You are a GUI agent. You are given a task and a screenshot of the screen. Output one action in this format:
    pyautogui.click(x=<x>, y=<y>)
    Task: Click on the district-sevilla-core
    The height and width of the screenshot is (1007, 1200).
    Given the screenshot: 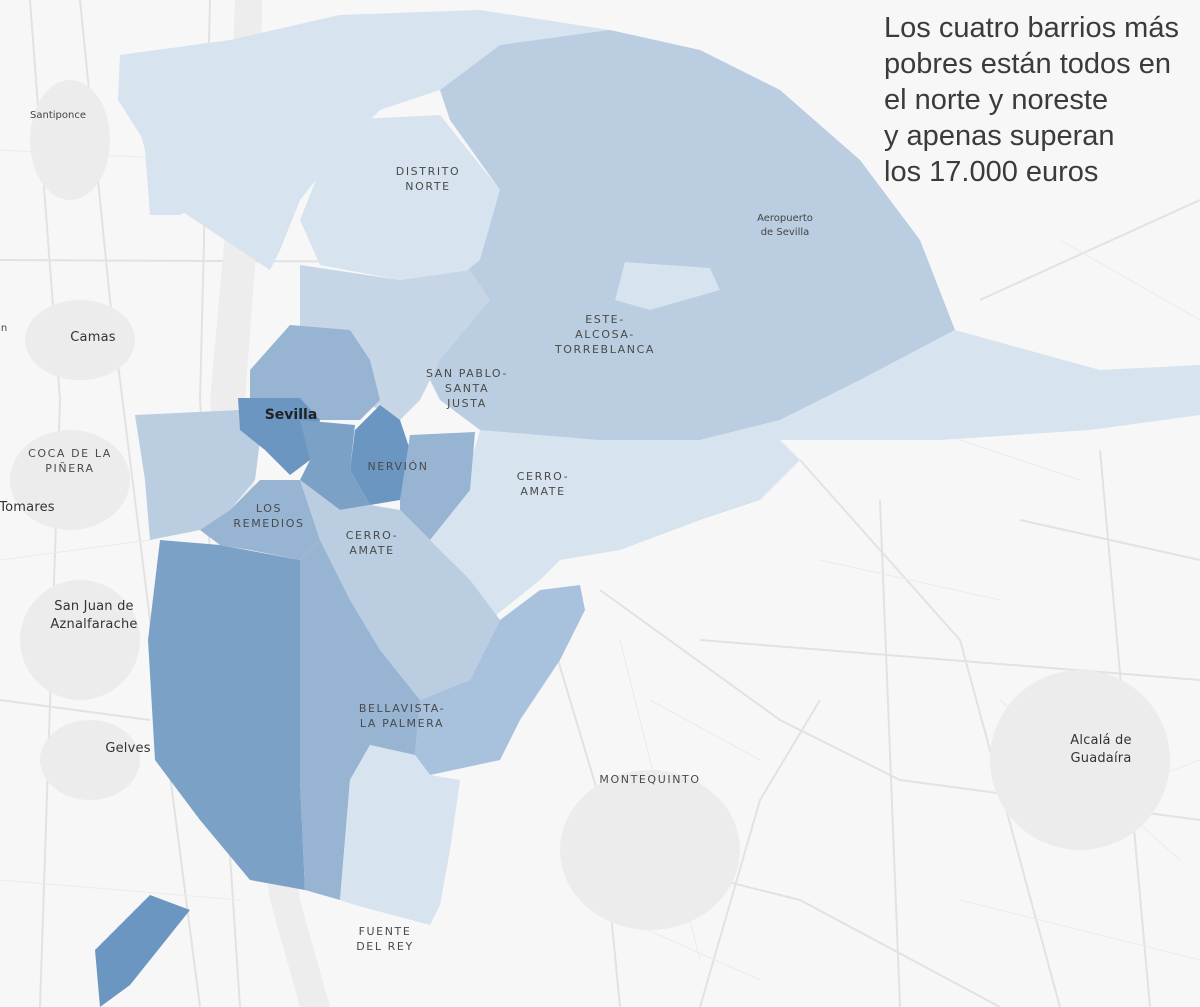 What is the action you would take?
    pyautogui.click(x=279, y=436)
    